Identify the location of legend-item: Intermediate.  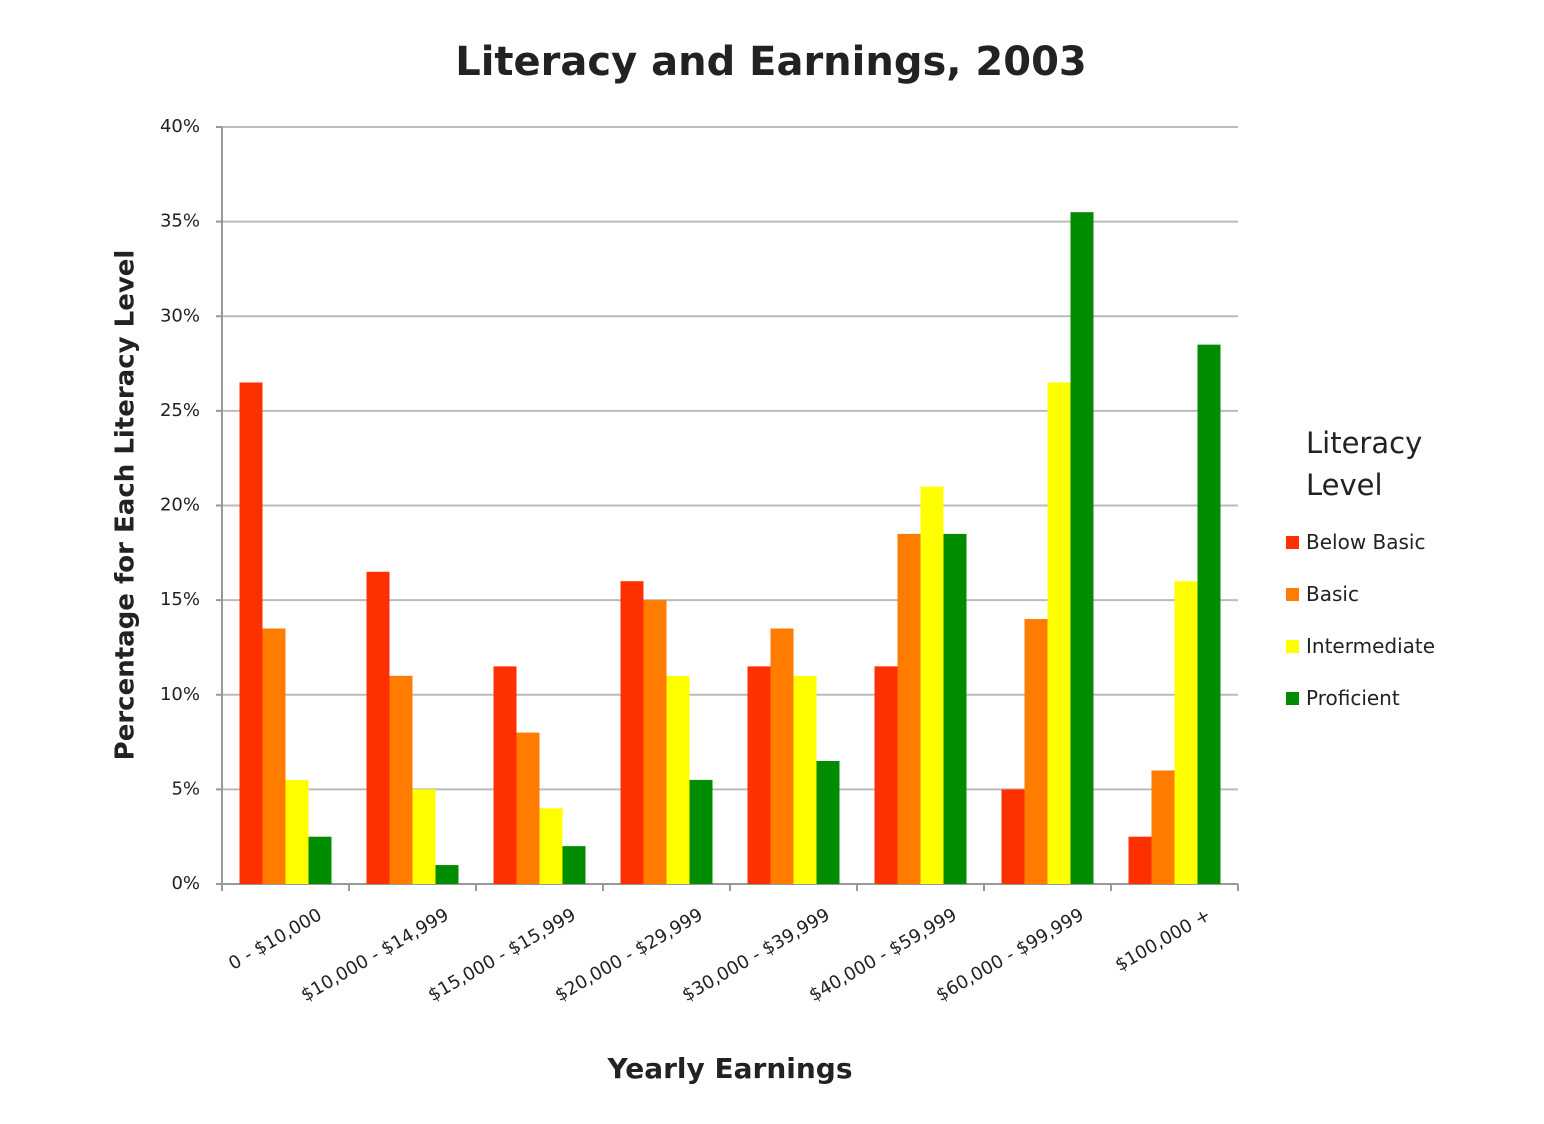
(1386, 646).